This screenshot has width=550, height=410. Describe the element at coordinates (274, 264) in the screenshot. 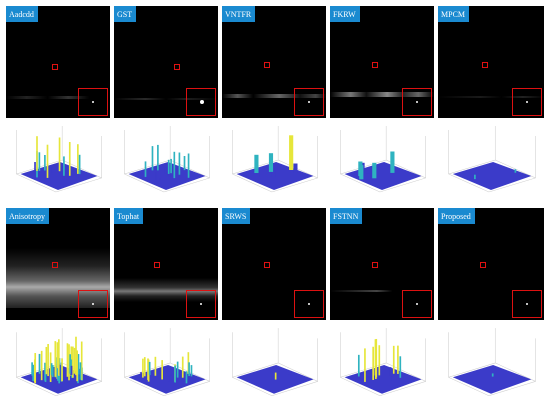

I see `image-panel-srws: SRWS` at that location.